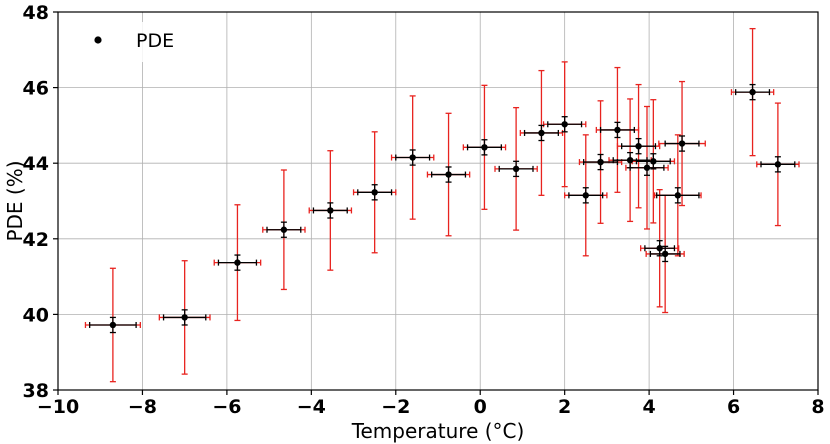 This screenshot has height=444, width=830. I want to click on y-axis-ticks: 38 40 42 44 46 48, so click(40, 202).